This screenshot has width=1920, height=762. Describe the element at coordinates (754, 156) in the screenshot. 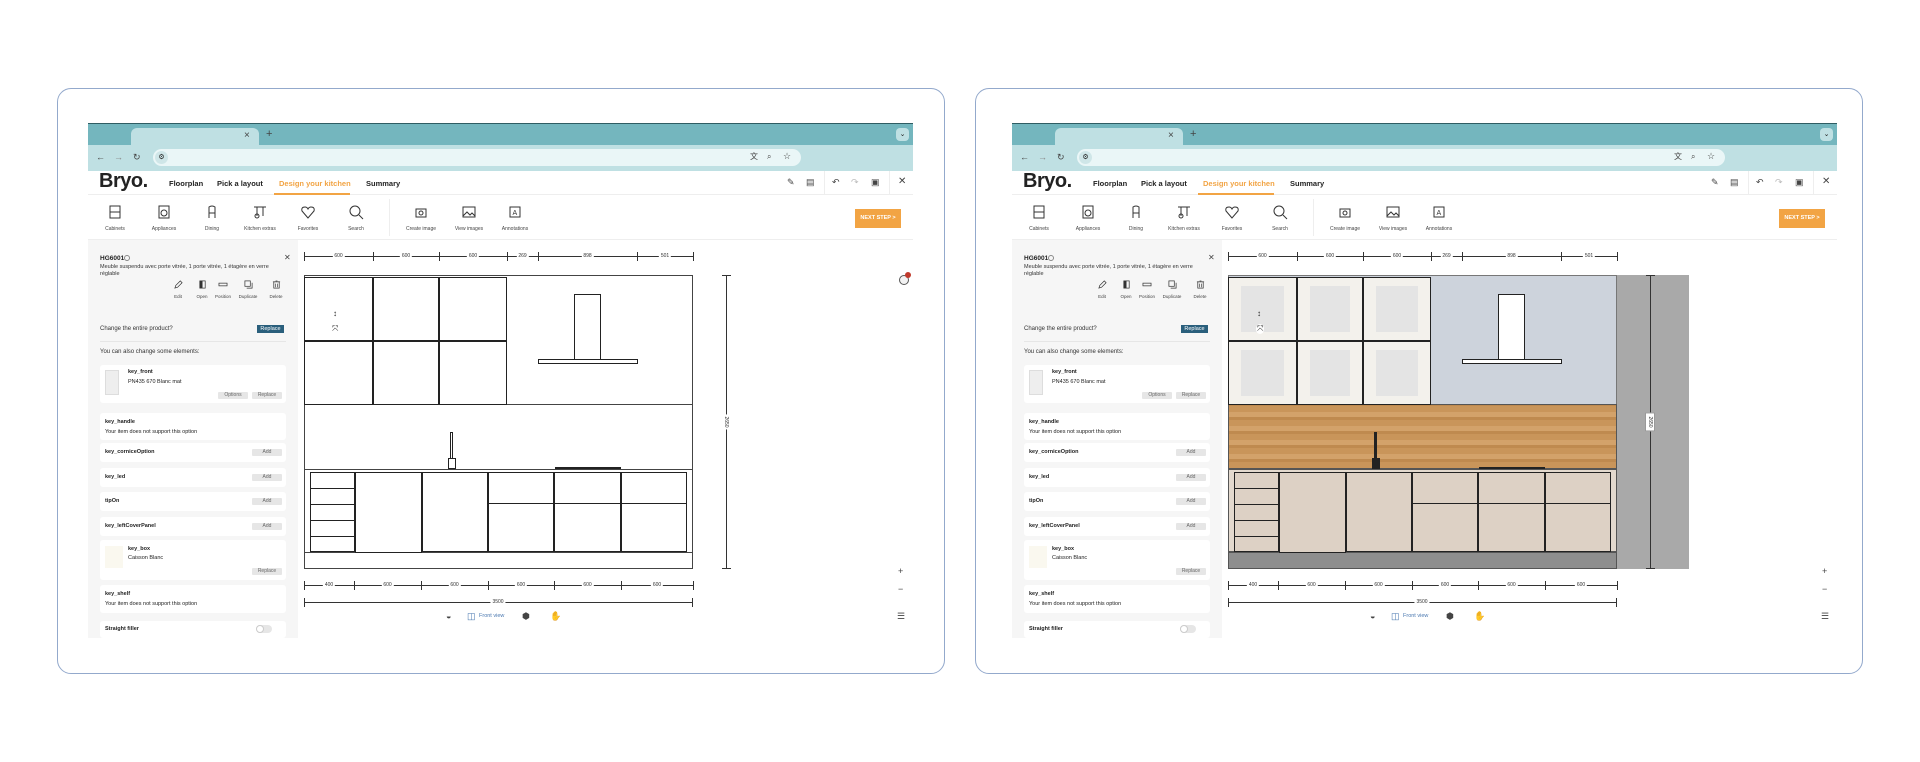

I see `translate-icon: 文` at that location.